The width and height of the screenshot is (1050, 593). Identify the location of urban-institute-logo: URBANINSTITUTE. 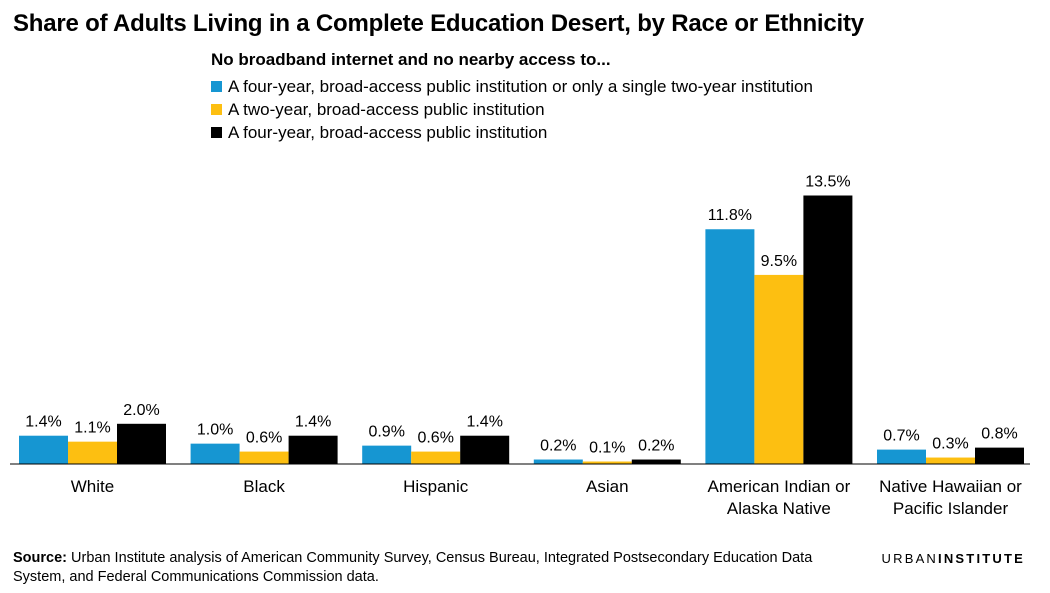
(953, 558).